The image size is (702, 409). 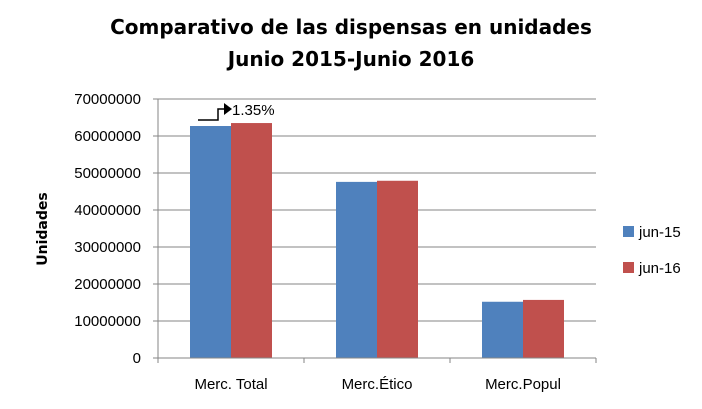 What do you see at coordinates (137, 358) in the screenshot?
I see `y-tick-label: 0` at bounding box center [137, 358].